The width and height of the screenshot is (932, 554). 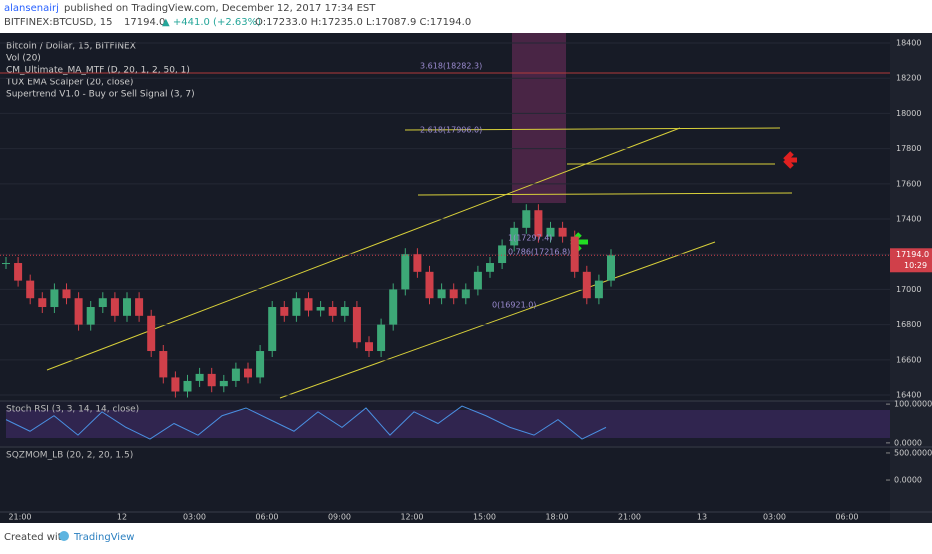 What do you see at coordinates (69, 456) in the screenshot?
I see `sqz-title: SQZMOM_LB (20, 2, 20, 1.5)` at bounding box center [69, 456].